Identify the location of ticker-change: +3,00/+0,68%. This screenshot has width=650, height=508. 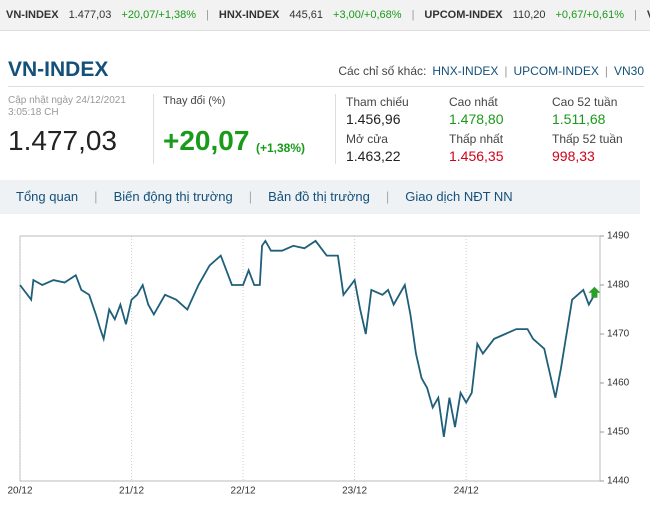
(367, 15).